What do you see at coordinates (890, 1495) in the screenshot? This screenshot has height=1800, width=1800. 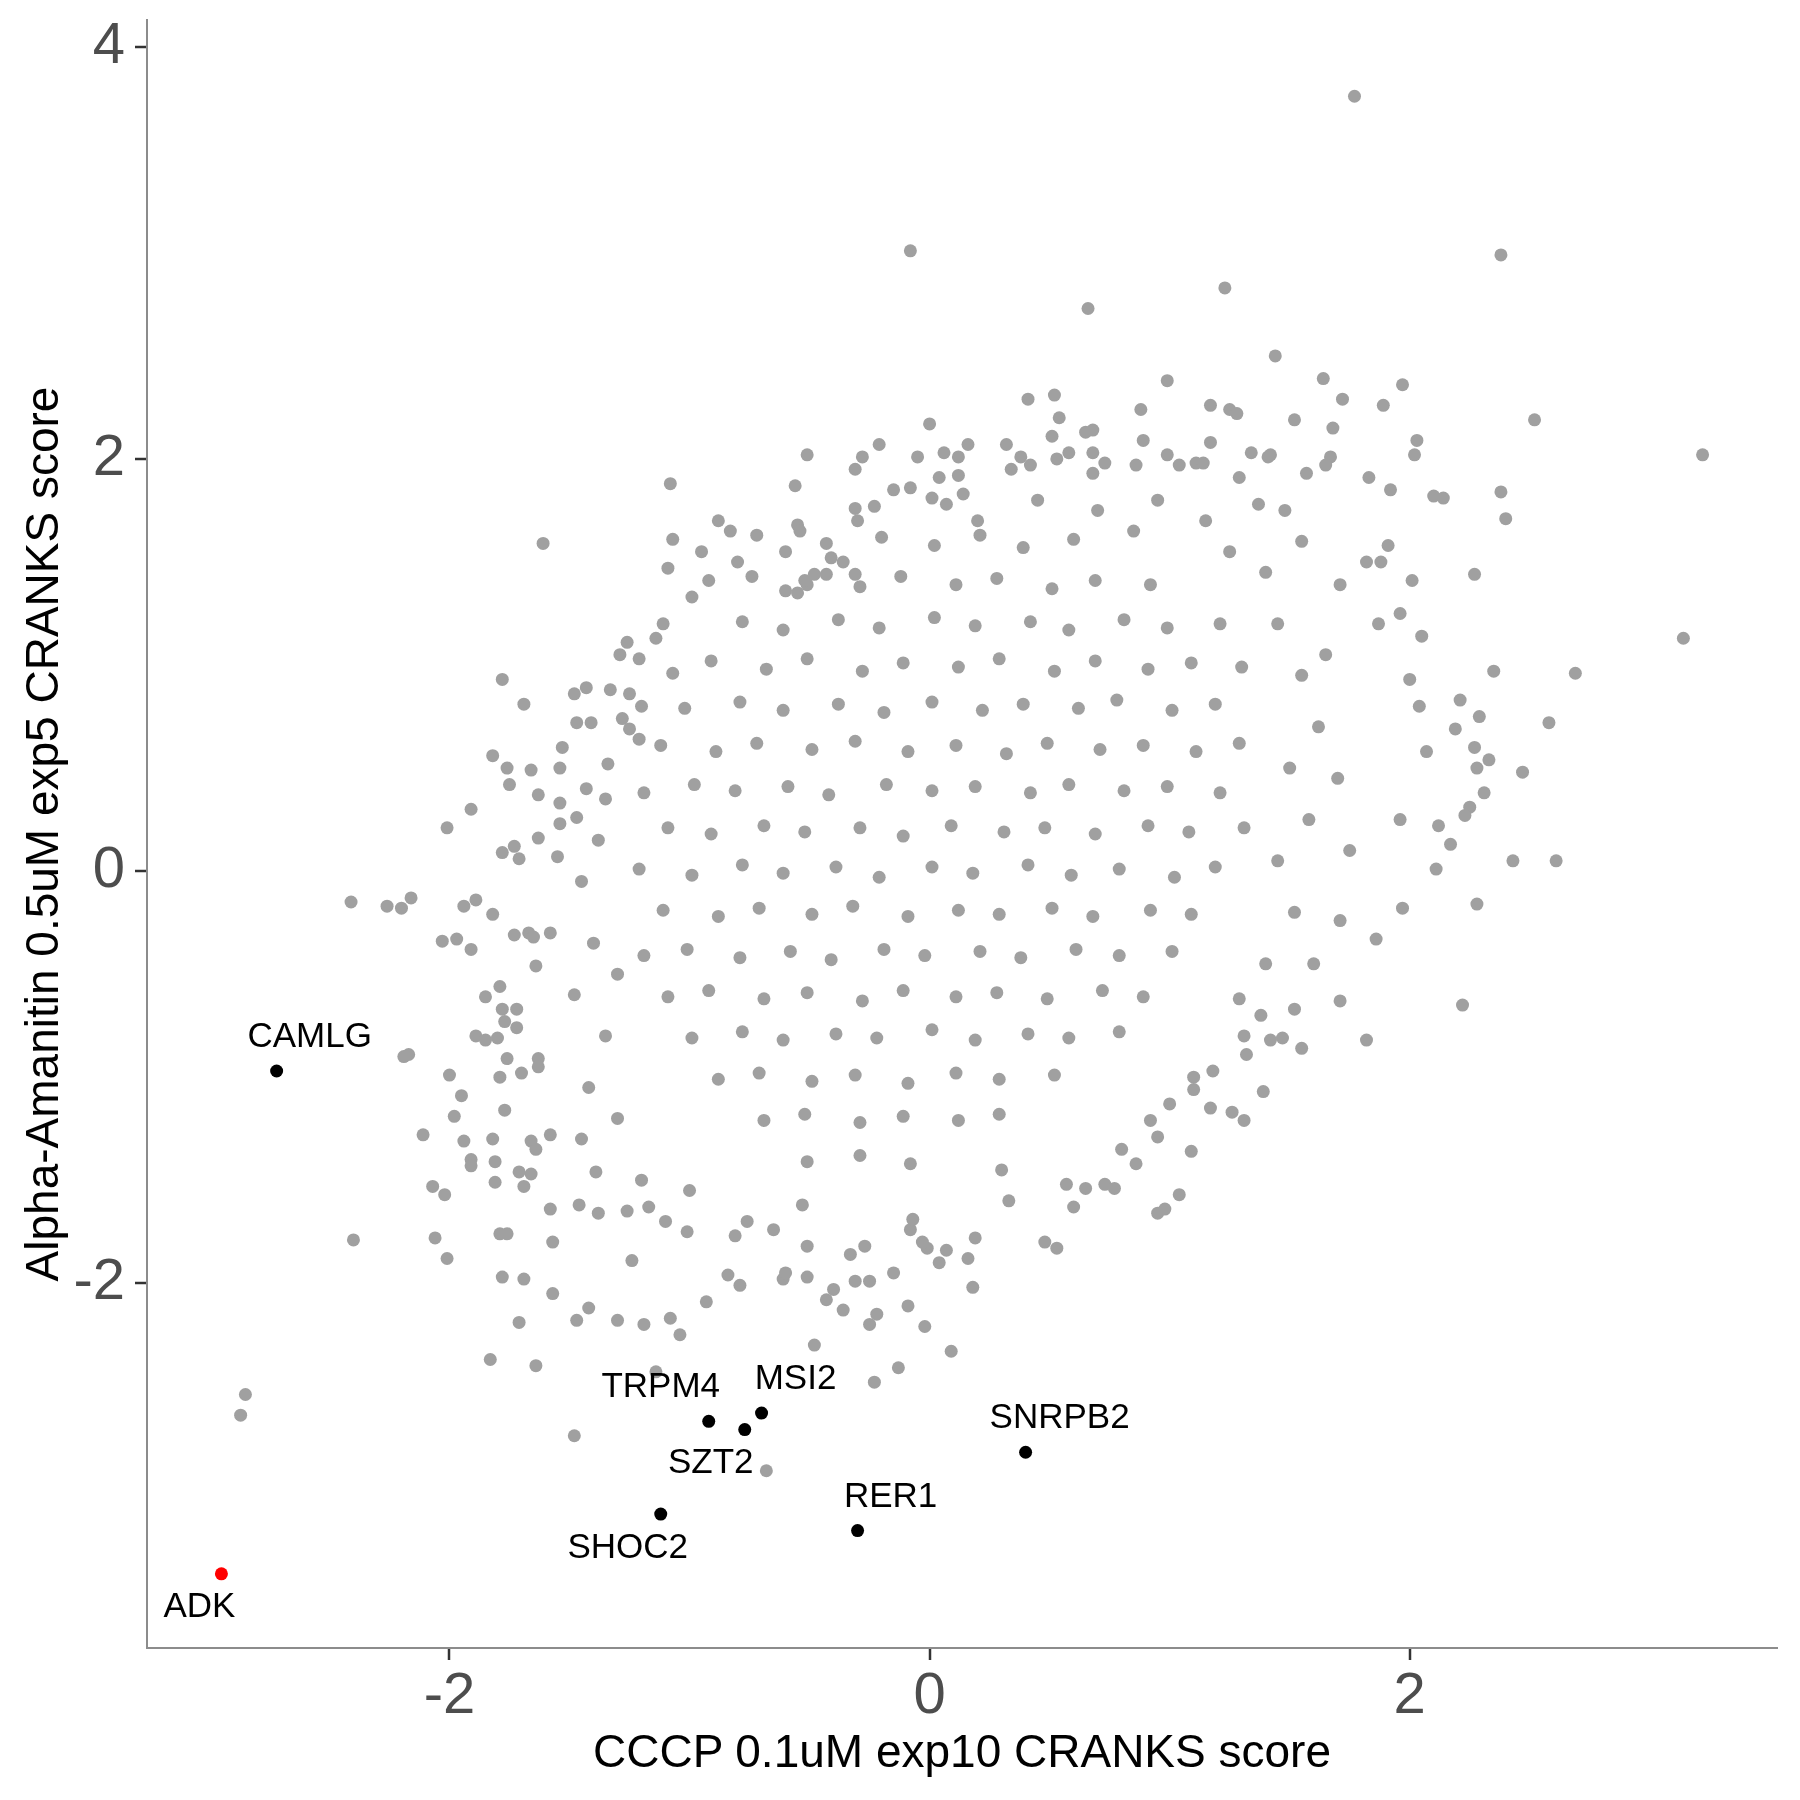 I see `annotation: RER1` at bounding box center [890, 1495].